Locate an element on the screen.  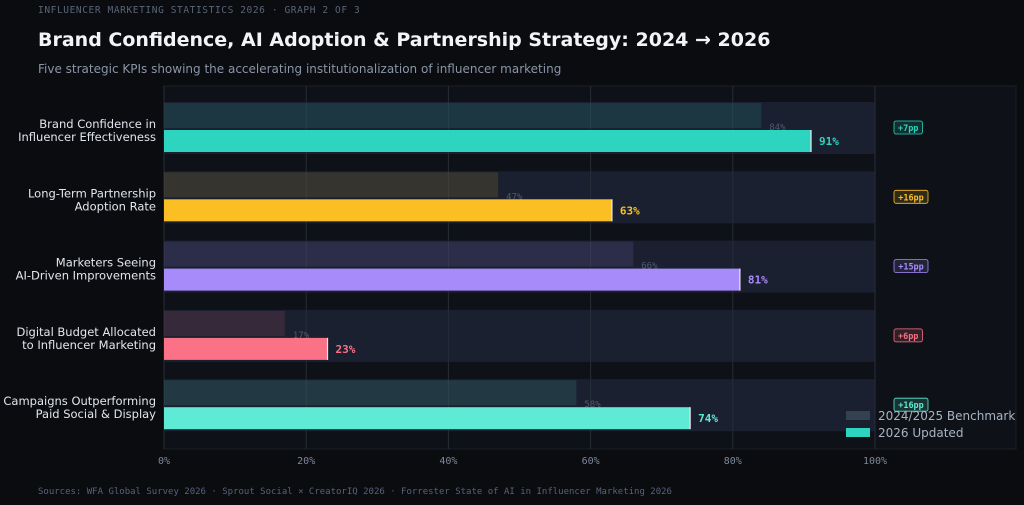
benchmark-value-label: 66% is located at coordinates (649, 267).